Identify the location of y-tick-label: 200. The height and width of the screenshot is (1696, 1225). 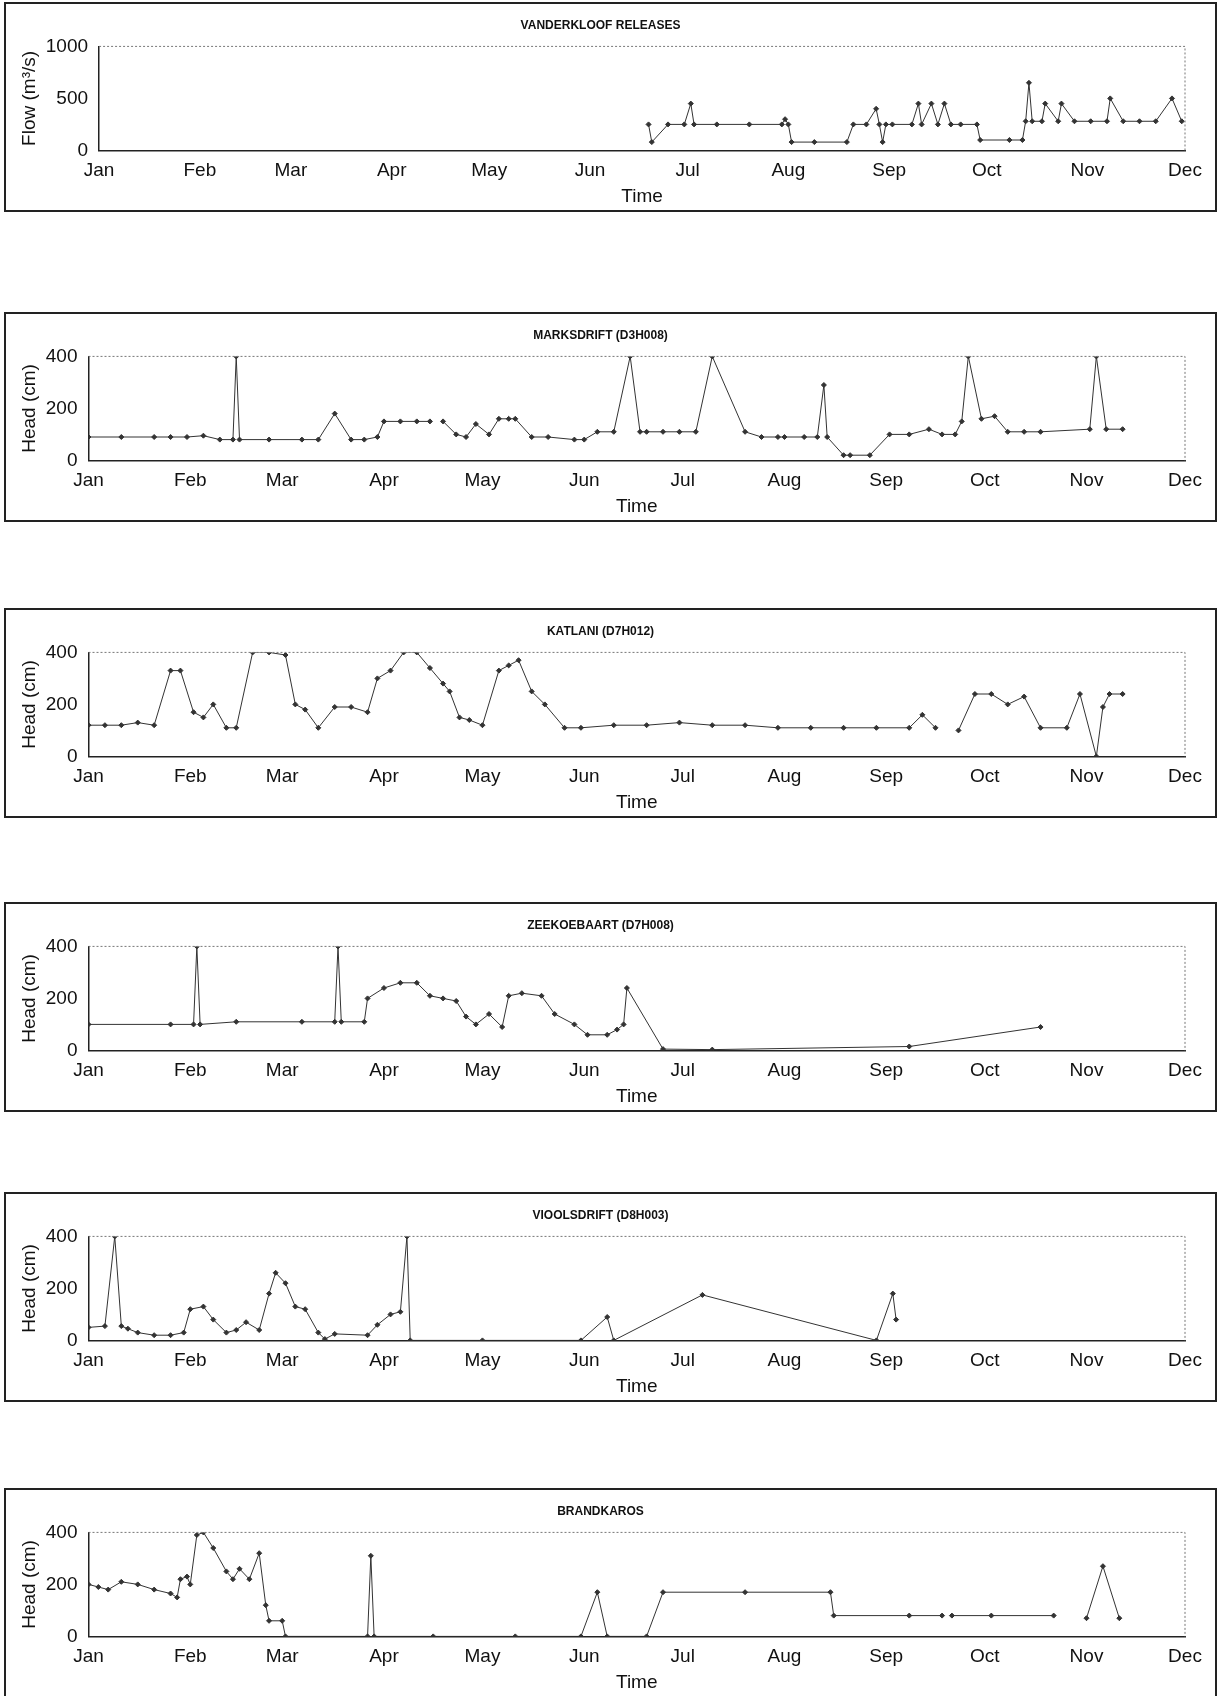
(61, 703).